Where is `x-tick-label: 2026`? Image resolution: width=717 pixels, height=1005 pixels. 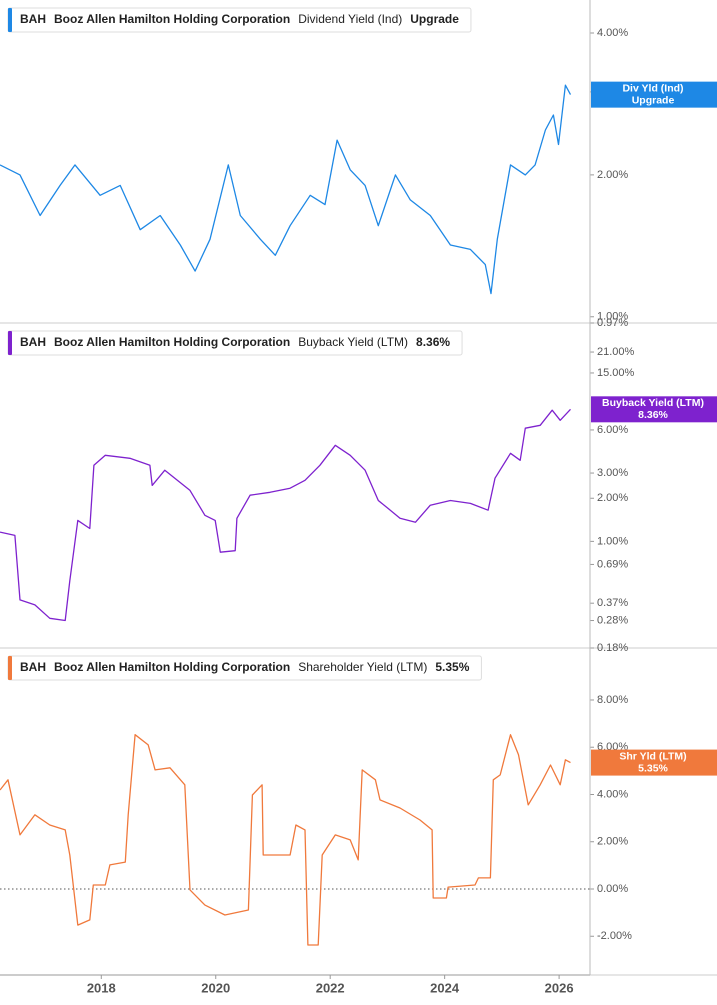 x-tick-label: 2026 is located at coordinates (559, 987).